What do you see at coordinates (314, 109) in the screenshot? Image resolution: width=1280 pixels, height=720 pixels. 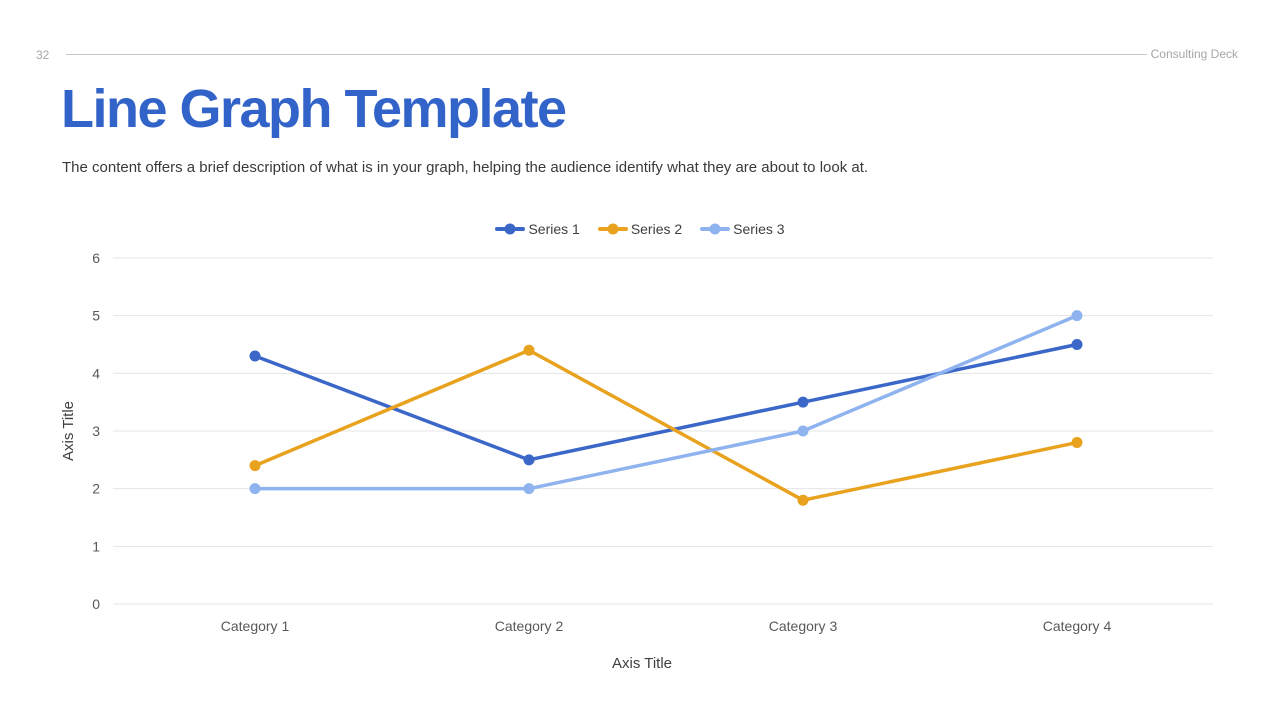 I see `slide-title: Line Graph Template` at bounding box center [314, 109].